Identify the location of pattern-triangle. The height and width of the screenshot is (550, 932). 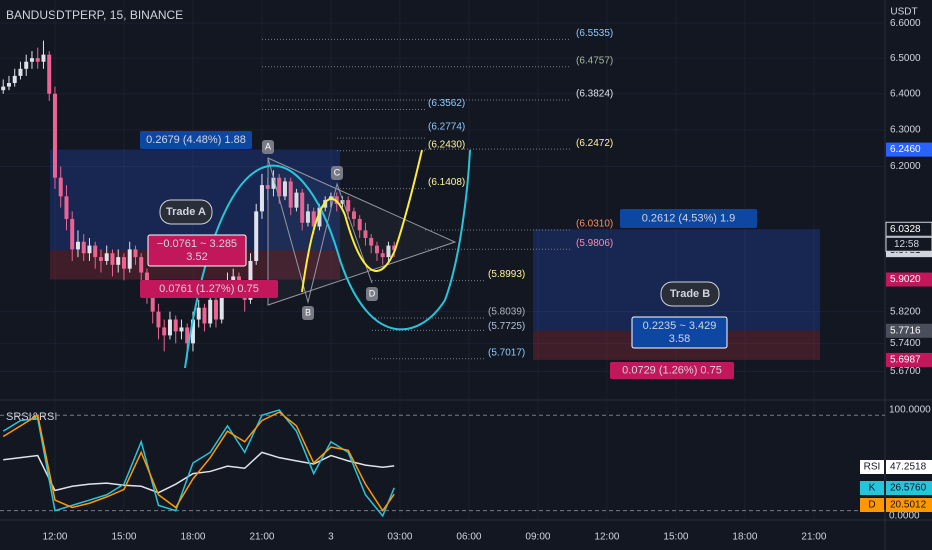
(362, 231).